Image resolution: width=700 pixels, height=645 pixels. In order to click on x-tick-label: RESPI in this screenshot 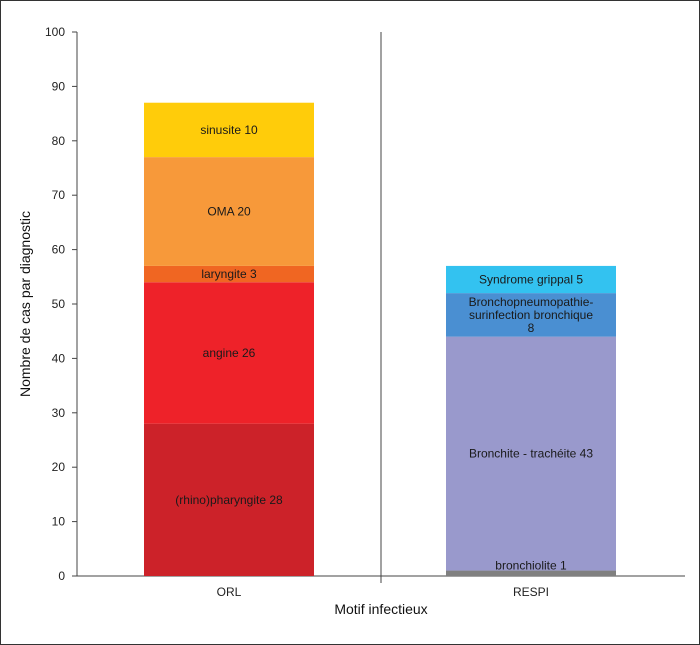, I will do `click(531, 592)`.